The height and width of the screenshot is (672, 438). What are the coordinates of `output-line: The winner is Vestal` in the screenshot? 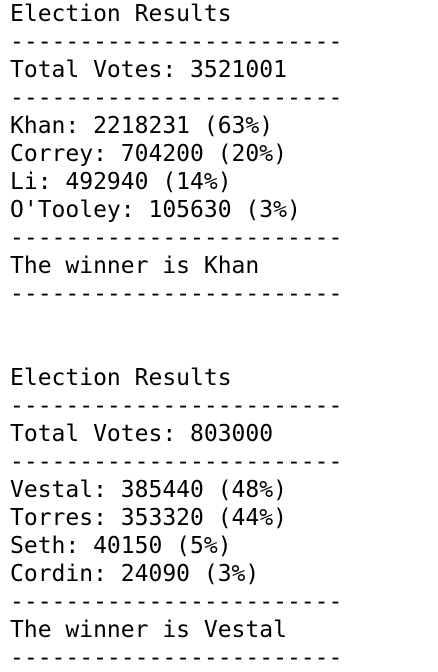 It's located at (148, 630).